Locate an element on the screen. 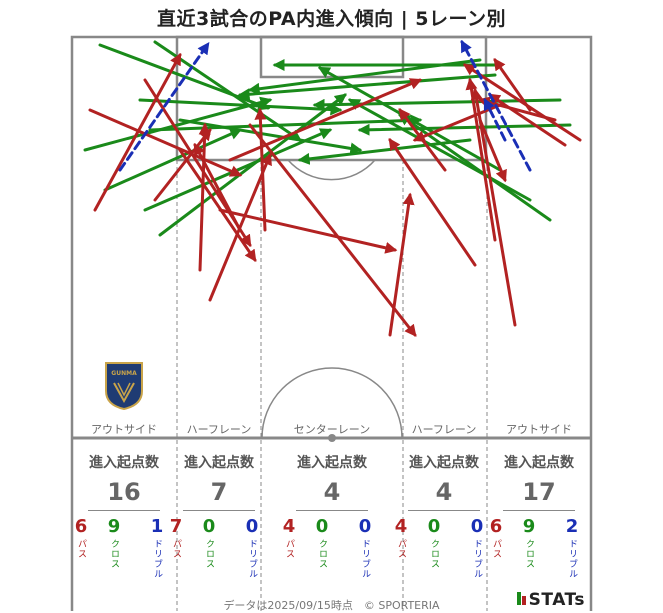 The height and width of the screenshot is (613, 663). center-spot is located at coordinates (332, 438).